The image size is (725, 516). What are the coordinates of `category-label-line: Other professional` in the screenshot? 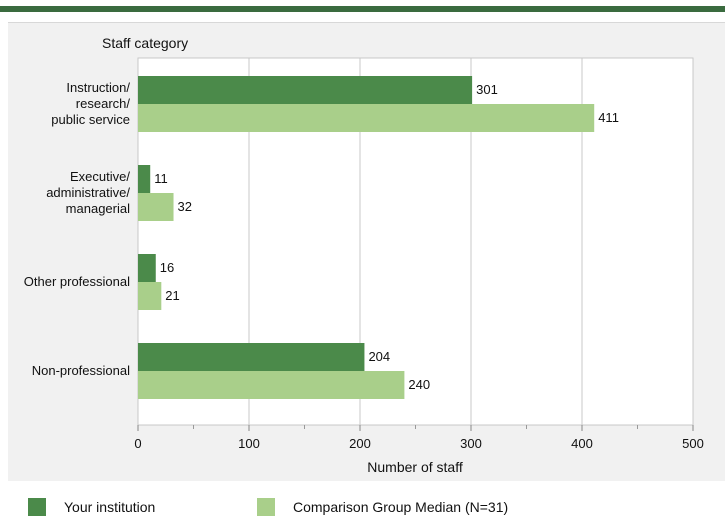 It's located at (77, 281).